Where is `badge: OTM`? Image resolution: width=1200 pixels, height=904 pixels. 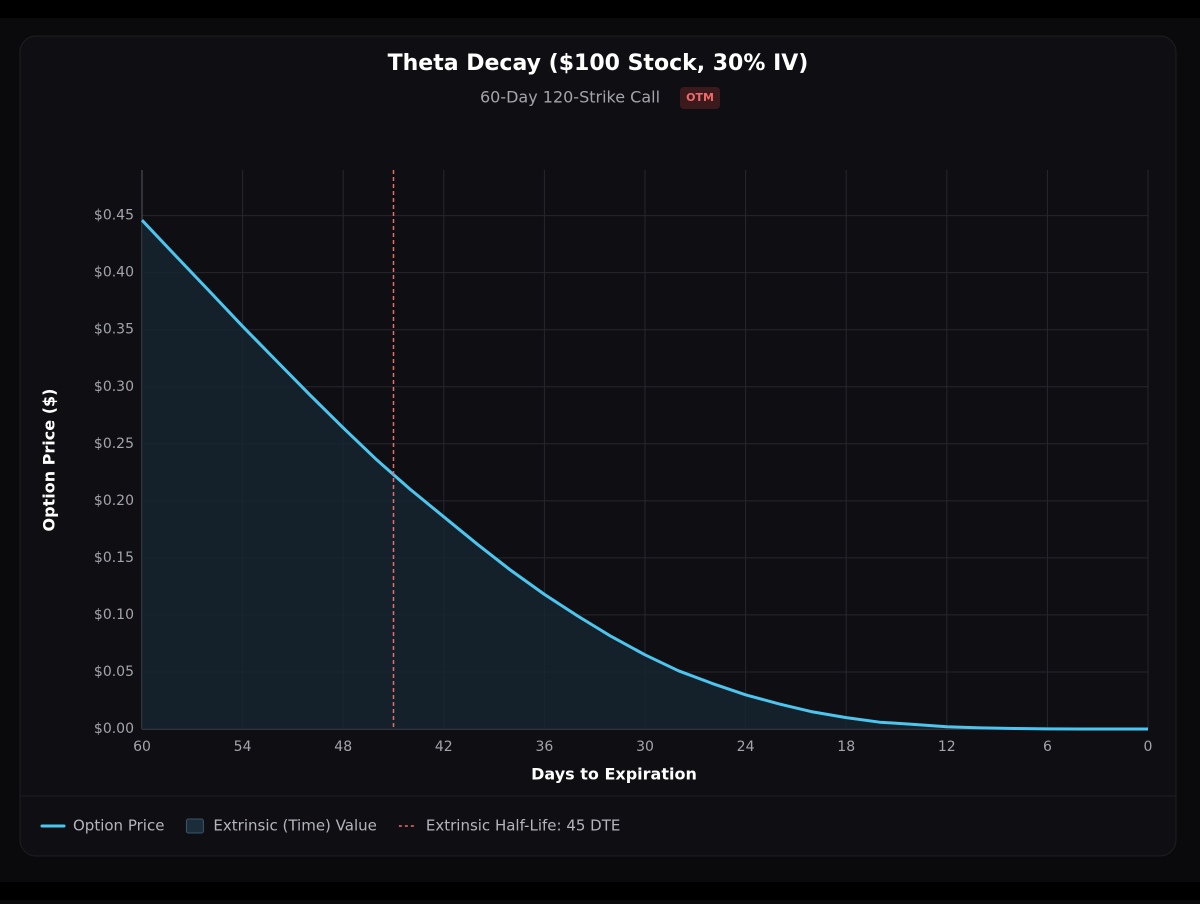
badge: OTM is located at coordinates (700, 97).